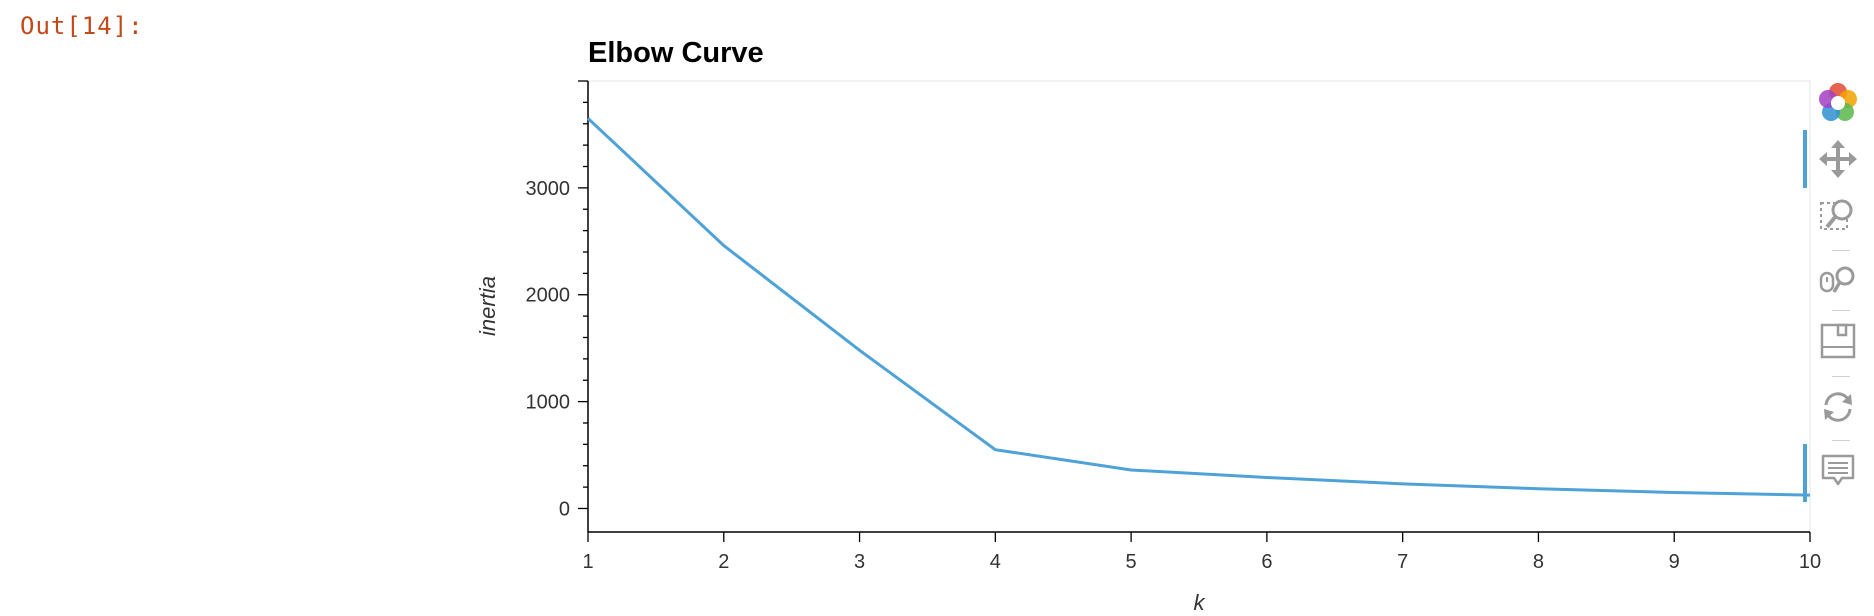  What do you see at coordinates (1805, 159) in the screenshot?
I see `pan-active-indicator` at bounding box center [1805, 159].